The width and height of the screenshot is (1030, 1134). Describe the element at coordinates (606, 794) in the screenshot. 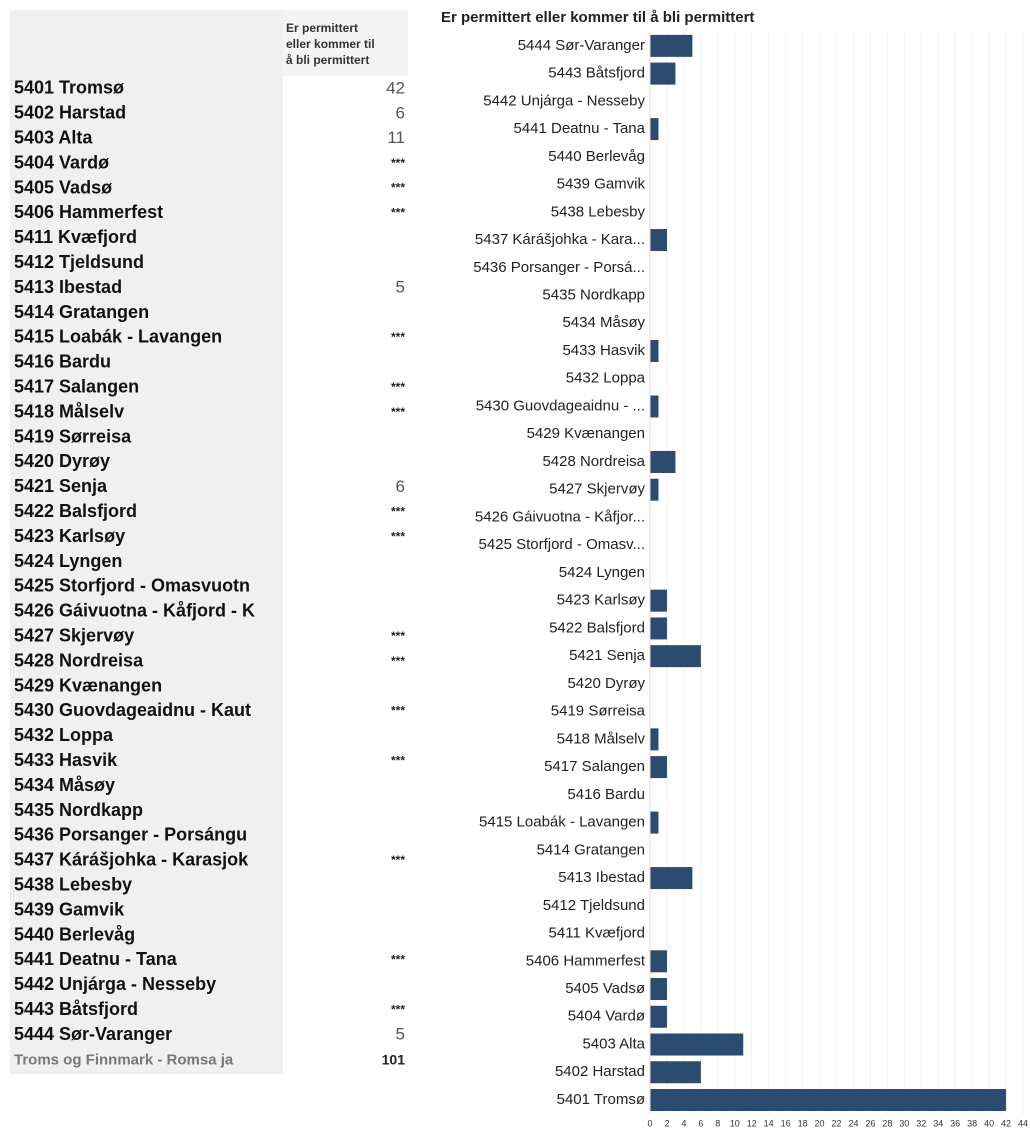

I see `y-tick-label: 5416 Bardu` at that location.